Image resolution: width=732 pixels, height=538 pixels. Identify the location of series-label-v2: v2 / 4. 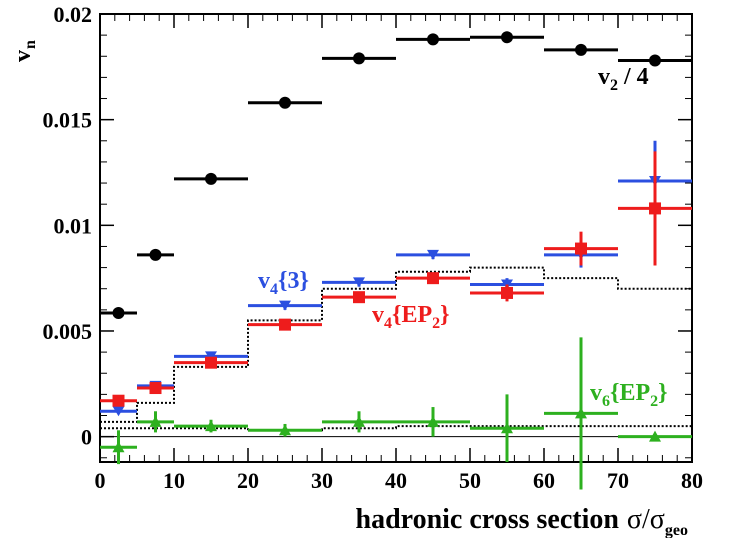
(623, 79).